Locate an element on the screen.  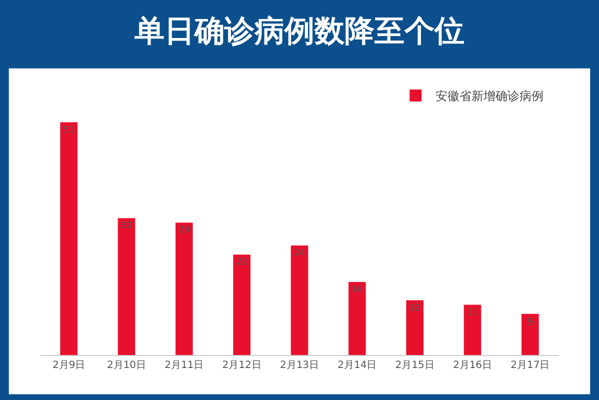
x-tick-label: 2月13日 is located at coordinates (300, 365).